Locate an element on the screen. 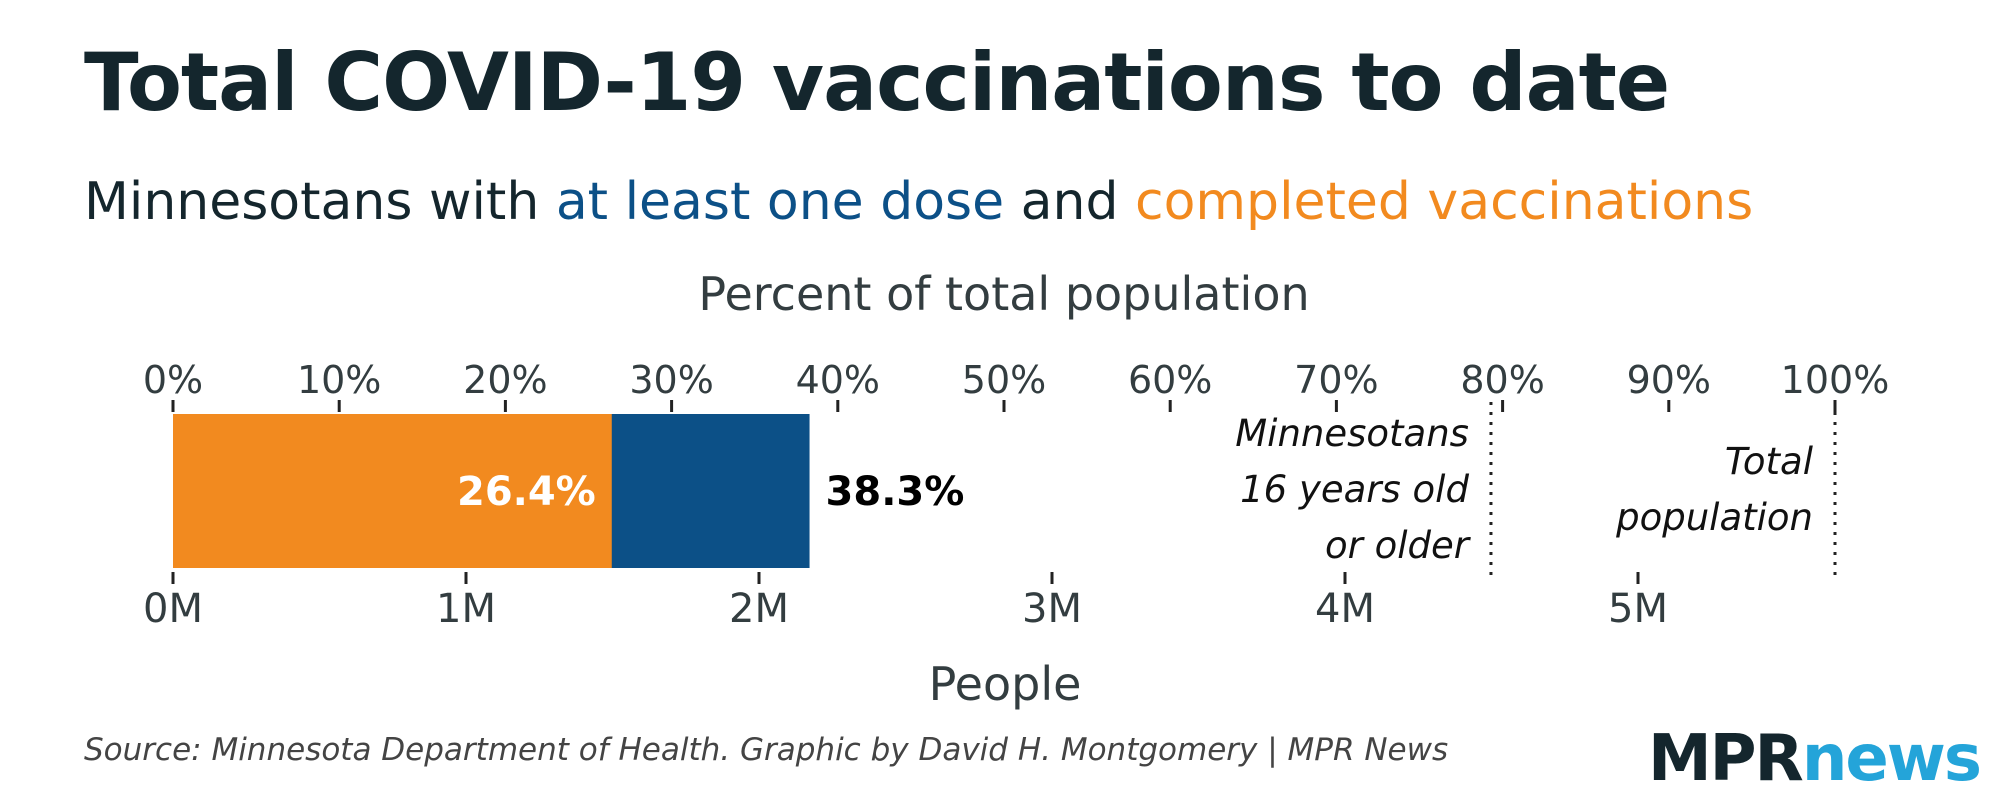 Image resolution: width=2000 pixels, height=800 pixels. top-tick-label: 10% is located at coordinates (339, 380).